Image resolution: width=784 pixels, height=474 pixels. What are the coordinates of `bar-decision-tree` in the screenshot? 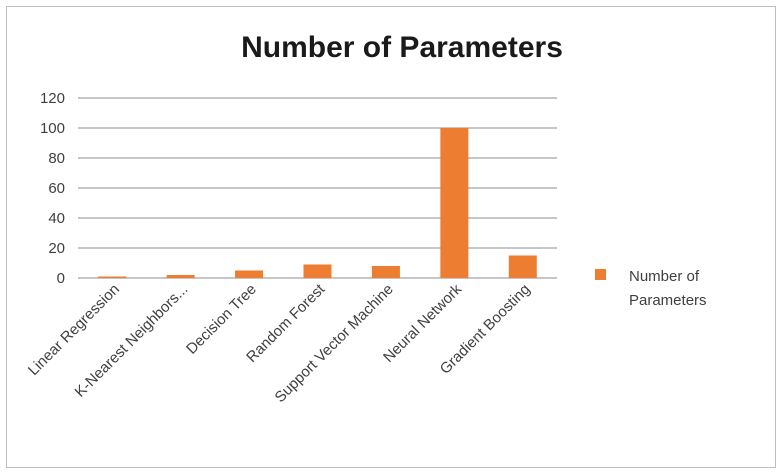 It's located at (249, 274).